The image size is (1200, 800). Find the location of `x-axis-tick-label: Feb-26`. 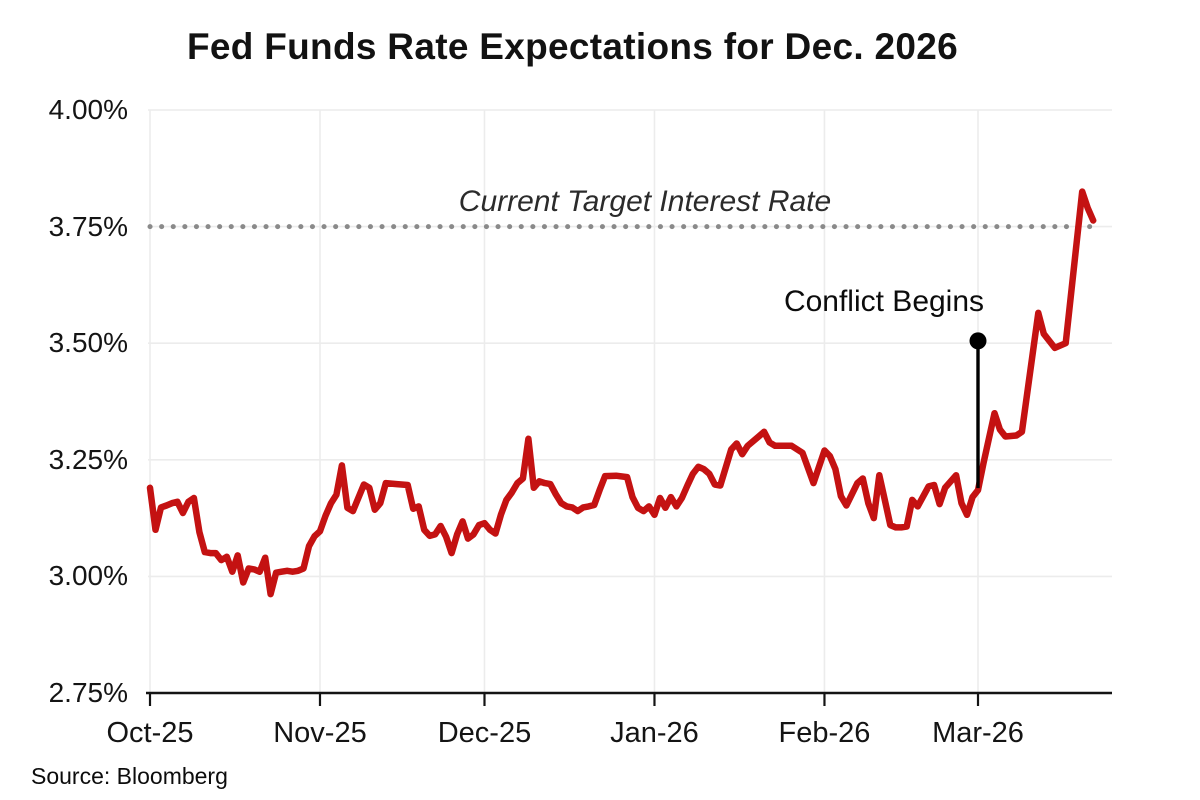

x-axis-tick-label: Feb-26 is located at coordinates (824, 733).